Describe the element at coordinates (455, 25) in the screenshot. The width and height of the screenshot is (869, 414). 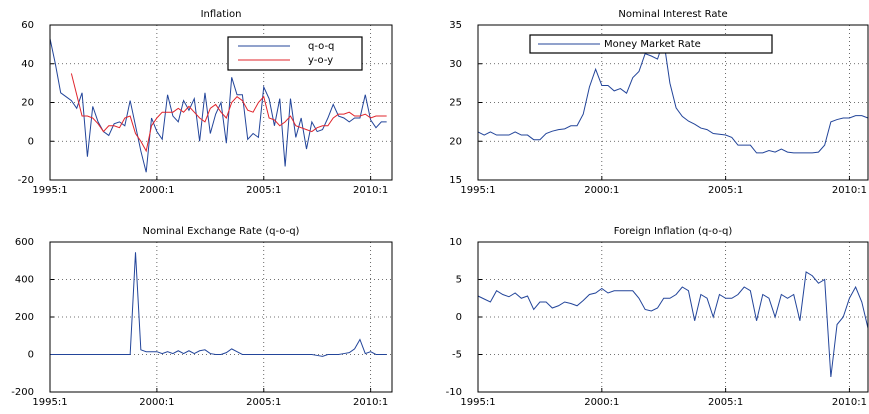
I see `y-tick-label: 35` at that location.